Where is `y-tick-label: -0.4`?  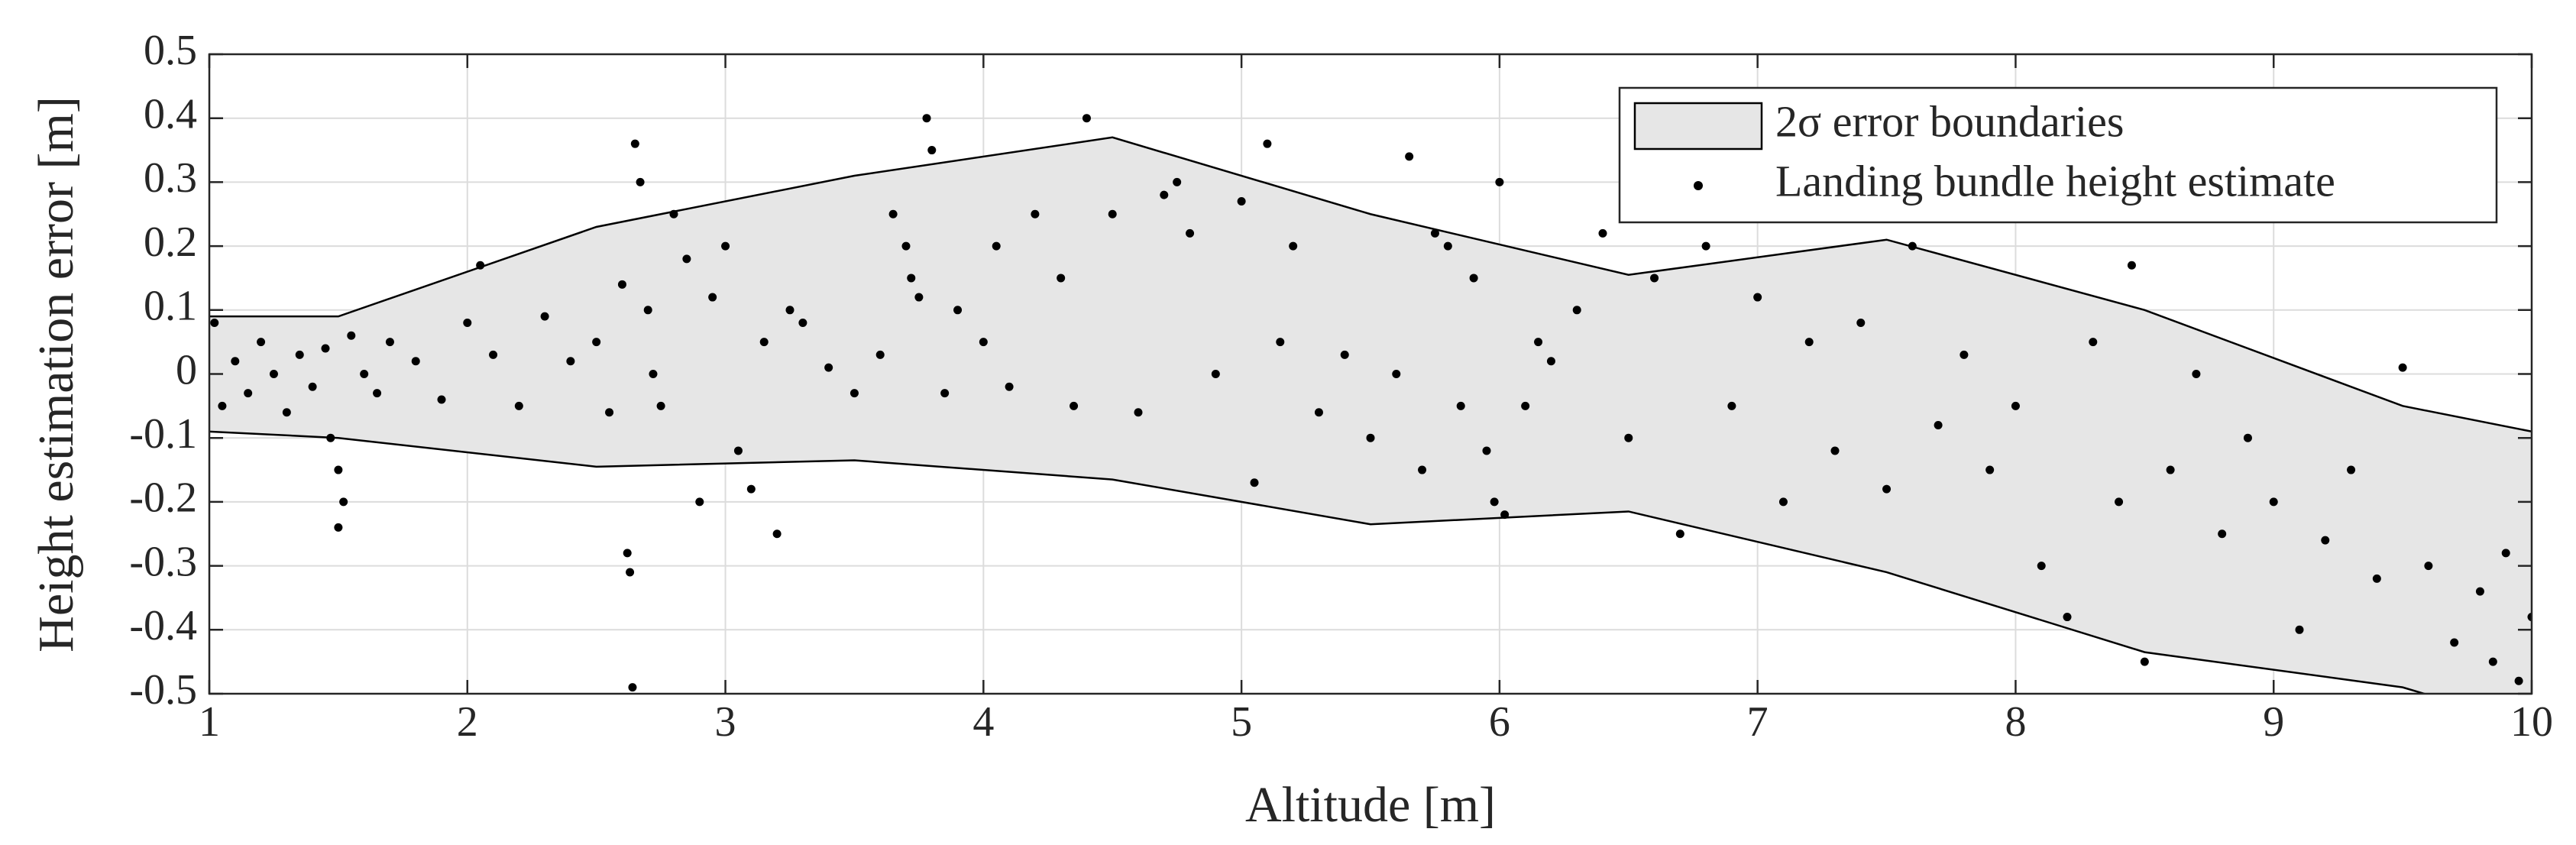 y-tick-label: -0.4 is located at coordinates (163, 625).